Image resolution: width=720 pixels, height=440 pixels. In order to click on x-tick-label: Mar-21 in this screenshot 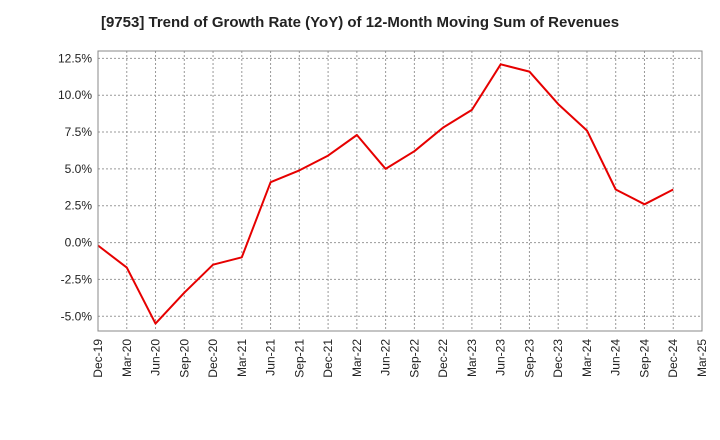, I will do `click(242, 358)`.